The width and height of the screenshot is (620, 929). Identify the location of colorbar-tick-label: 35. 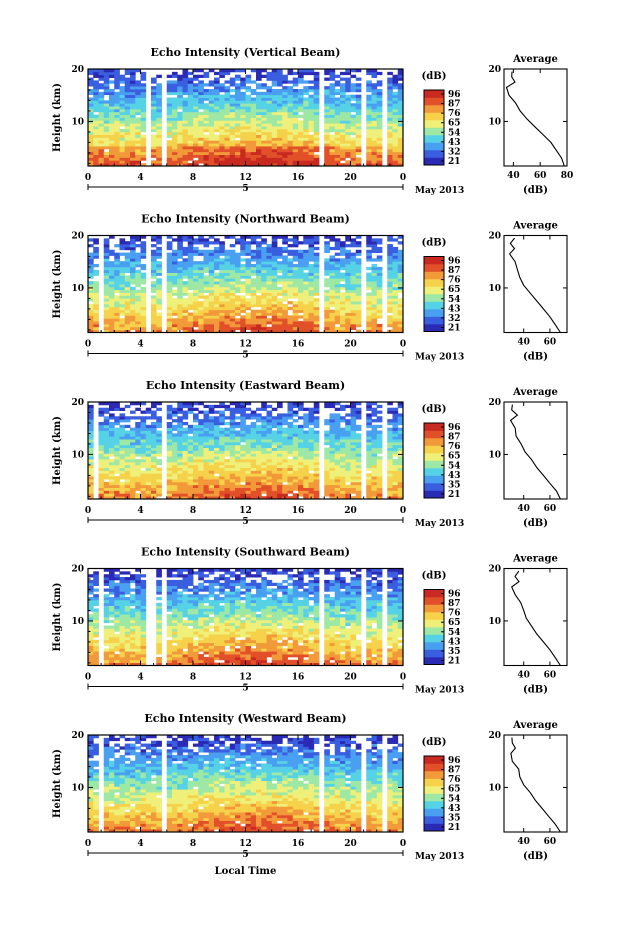
(454, 652).